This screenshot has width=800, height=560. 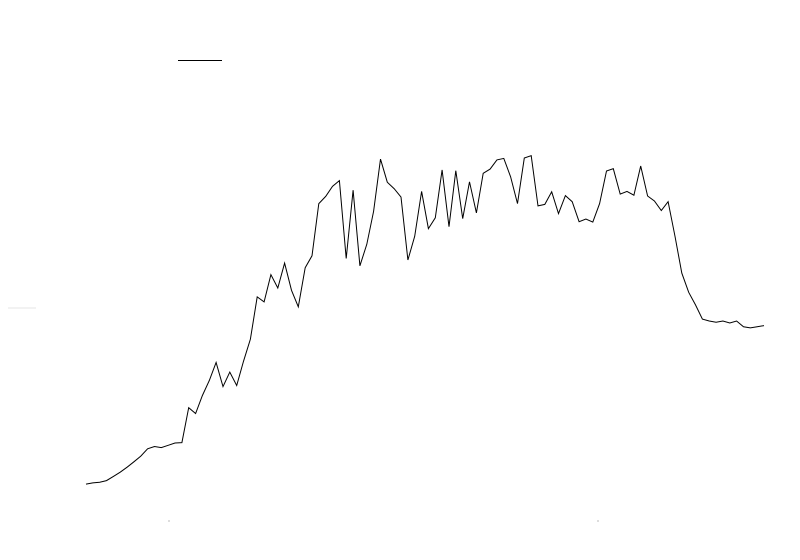 I want to click on legend, so click(x=201, y=61).